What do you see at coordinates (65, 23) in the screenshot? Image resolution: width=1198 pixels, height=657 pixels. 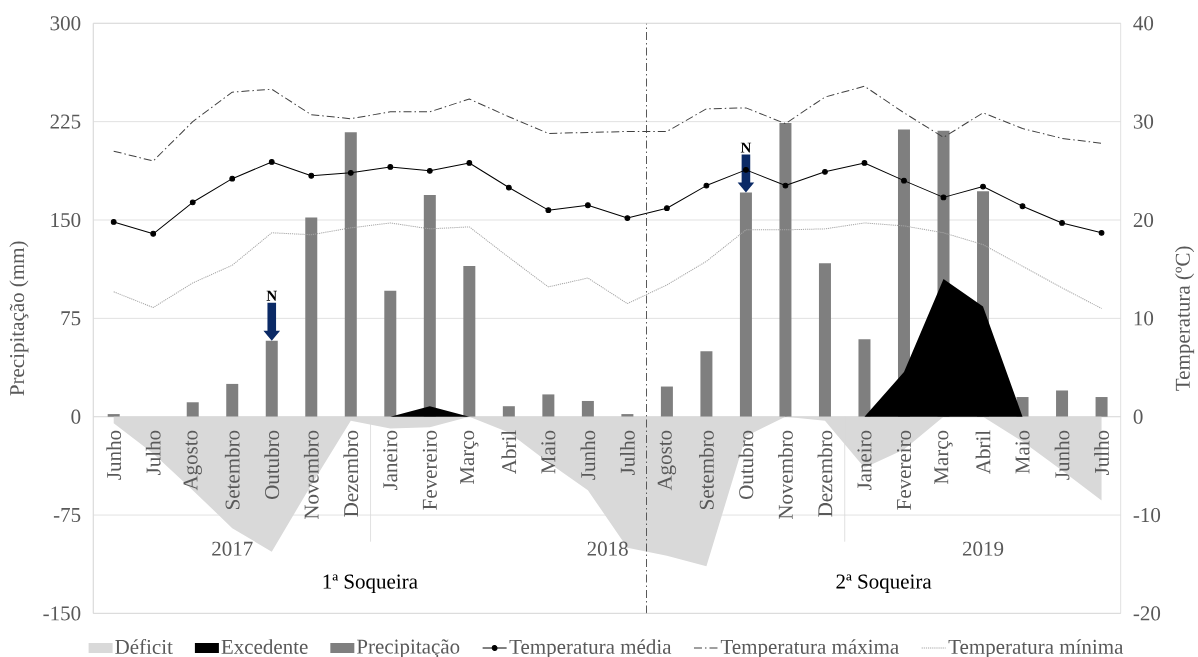 I see `y-tick-label: 300` at bounding box center [65, 23].